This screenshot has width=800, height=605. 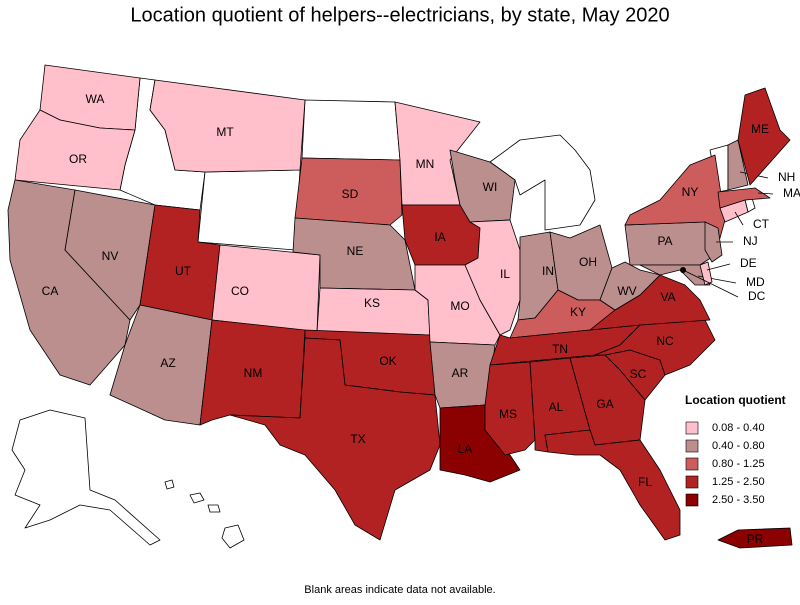 I want to click on state-label: WA, so click(x=95, y=99).